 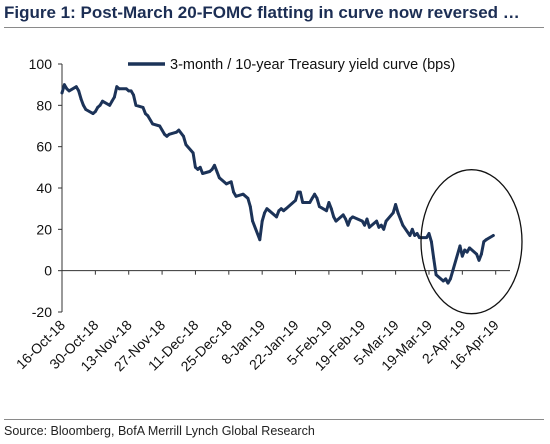 I want to click on y-tick-label: 40, so click(x=44, y=188).